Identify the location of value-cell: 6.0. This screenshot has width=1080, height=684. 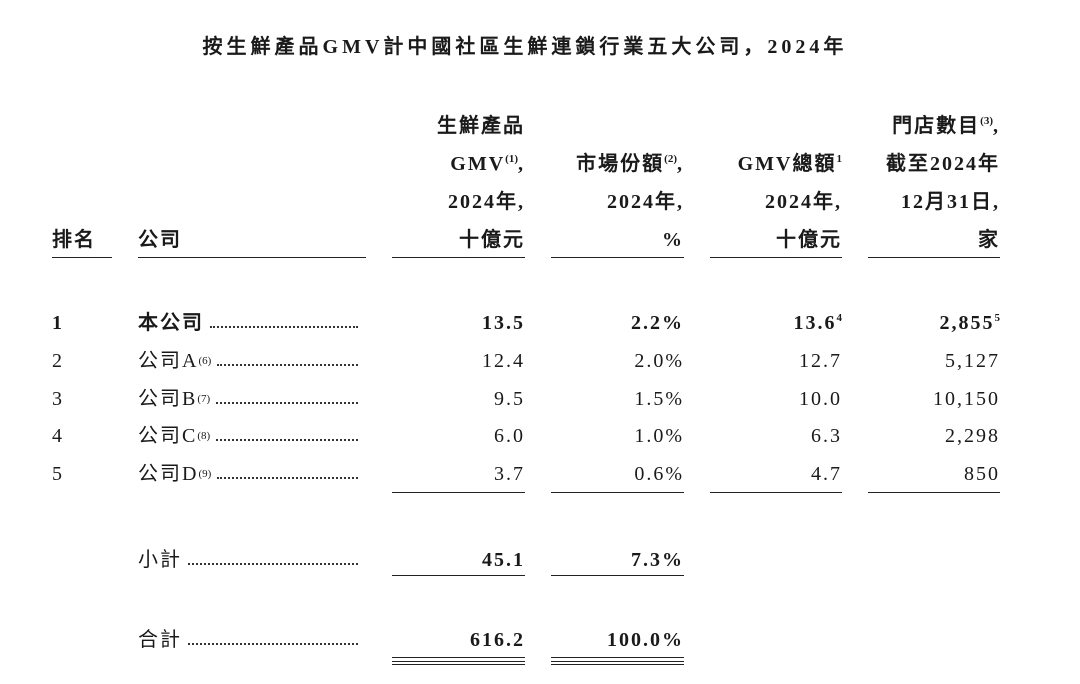
(438, 436).